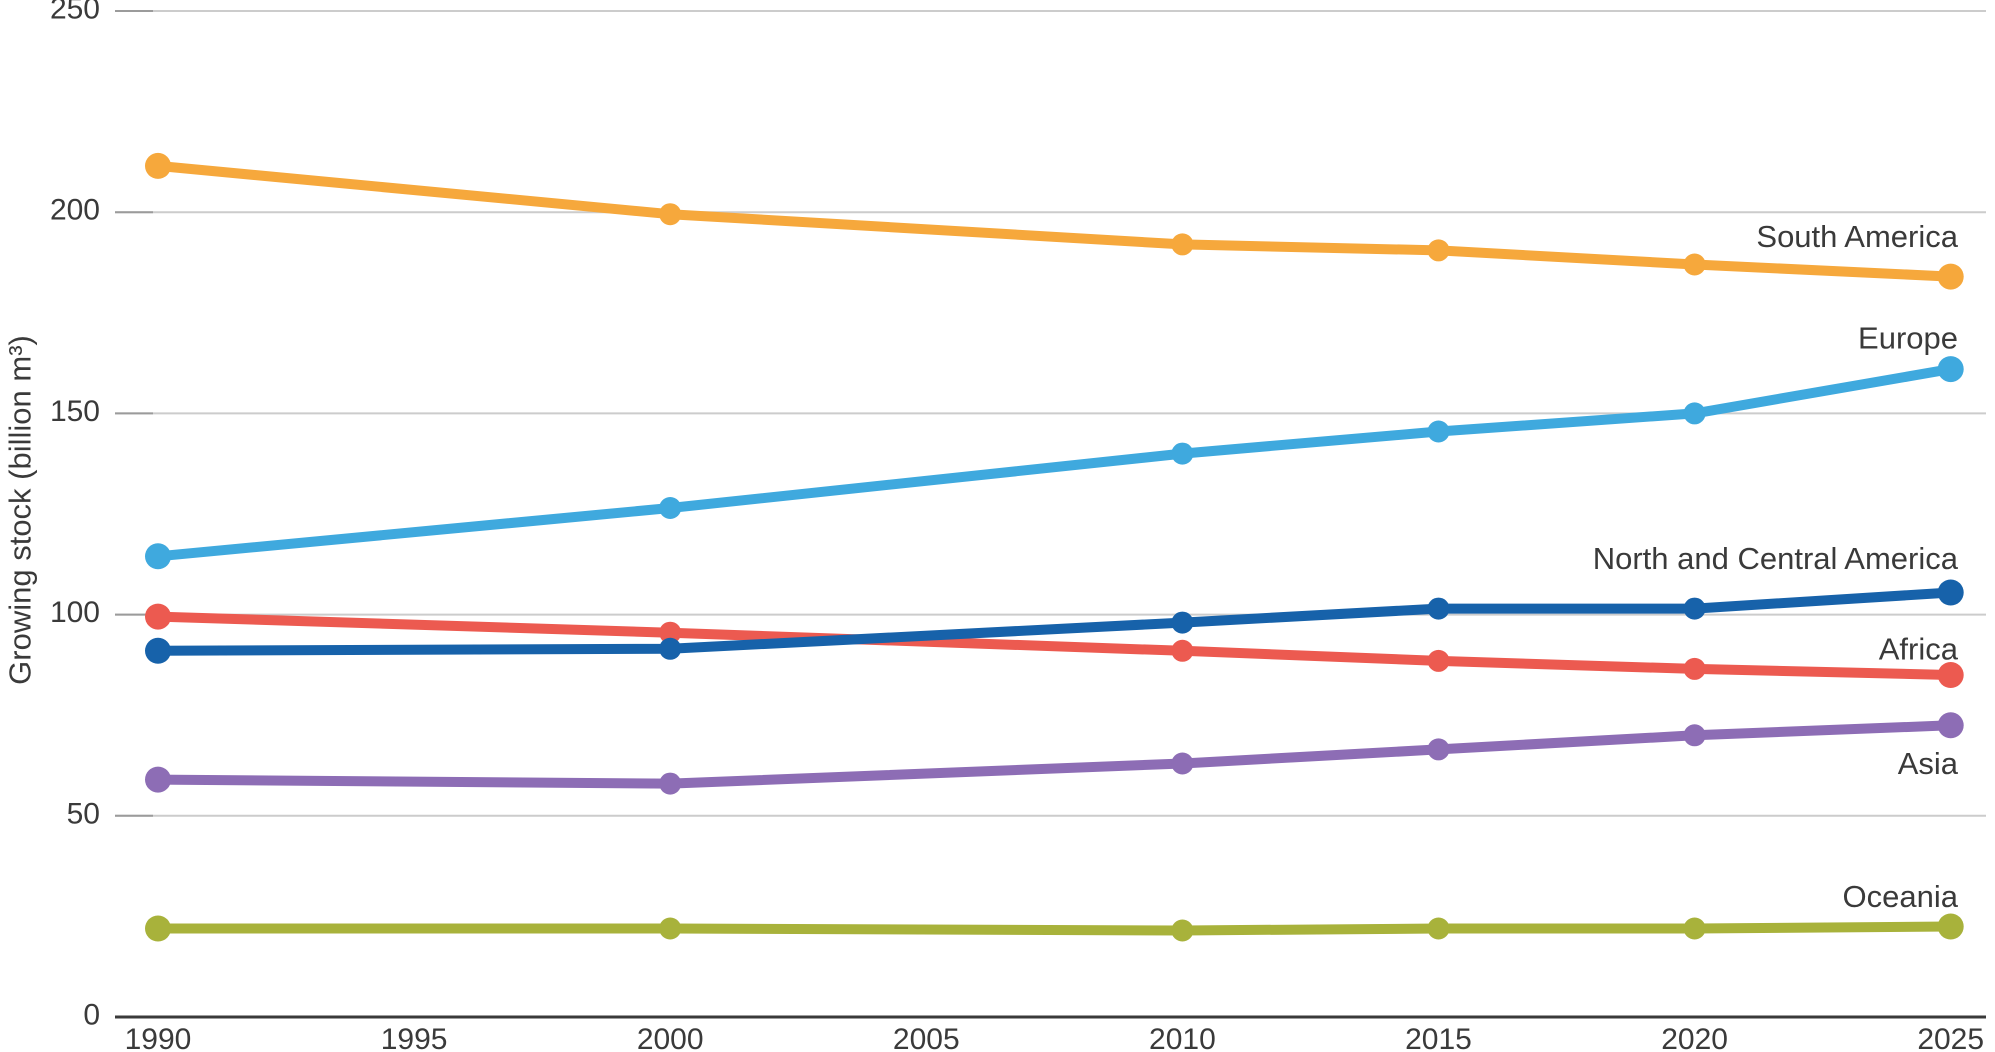 This screenshot has width=1995, height=1052. What do you see at coordinates (75, 210) in the screenshot?
I see `y-tick-label-200: 200` at bounding box center [75, 210].